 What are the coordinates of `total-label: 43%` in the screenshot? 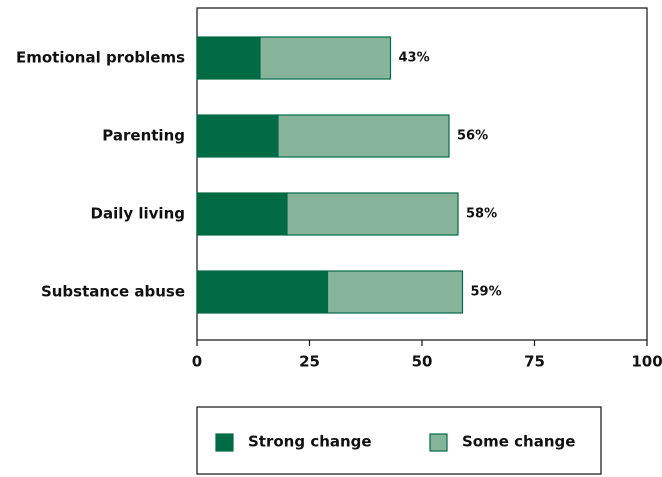 It's located at (414, 58).